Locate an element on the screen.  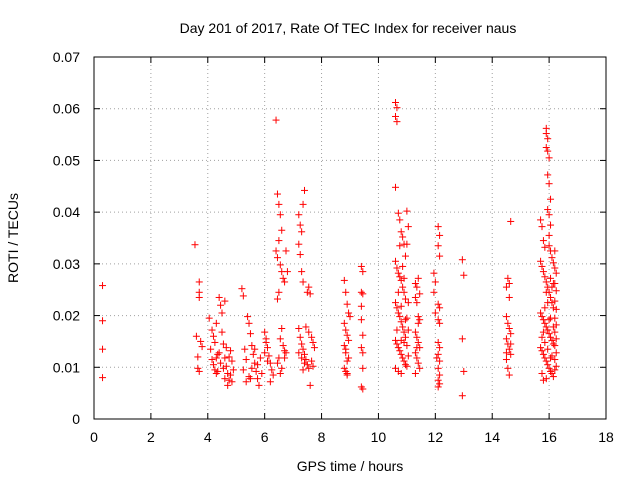
x-tick-label: 8 is located at coordinates (322, 437).